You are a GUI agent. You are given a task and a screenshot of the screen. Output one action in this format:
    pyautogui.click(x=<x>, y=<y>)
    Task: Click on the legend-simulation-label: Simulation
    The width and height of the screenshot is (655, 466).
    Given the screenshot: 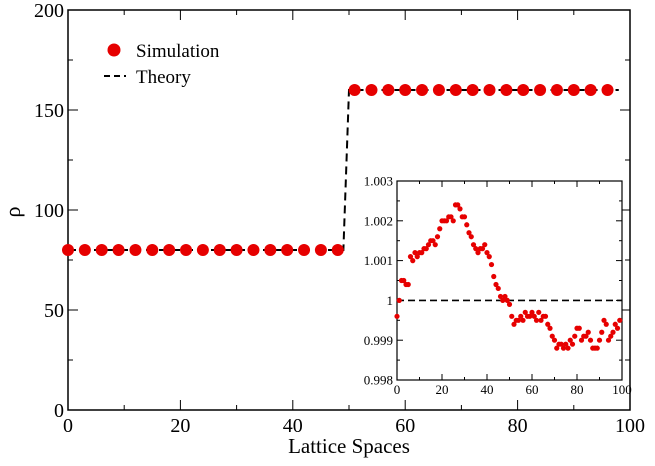 What is the action you would take?
    pyautogui.click(x=178, y=51)
    